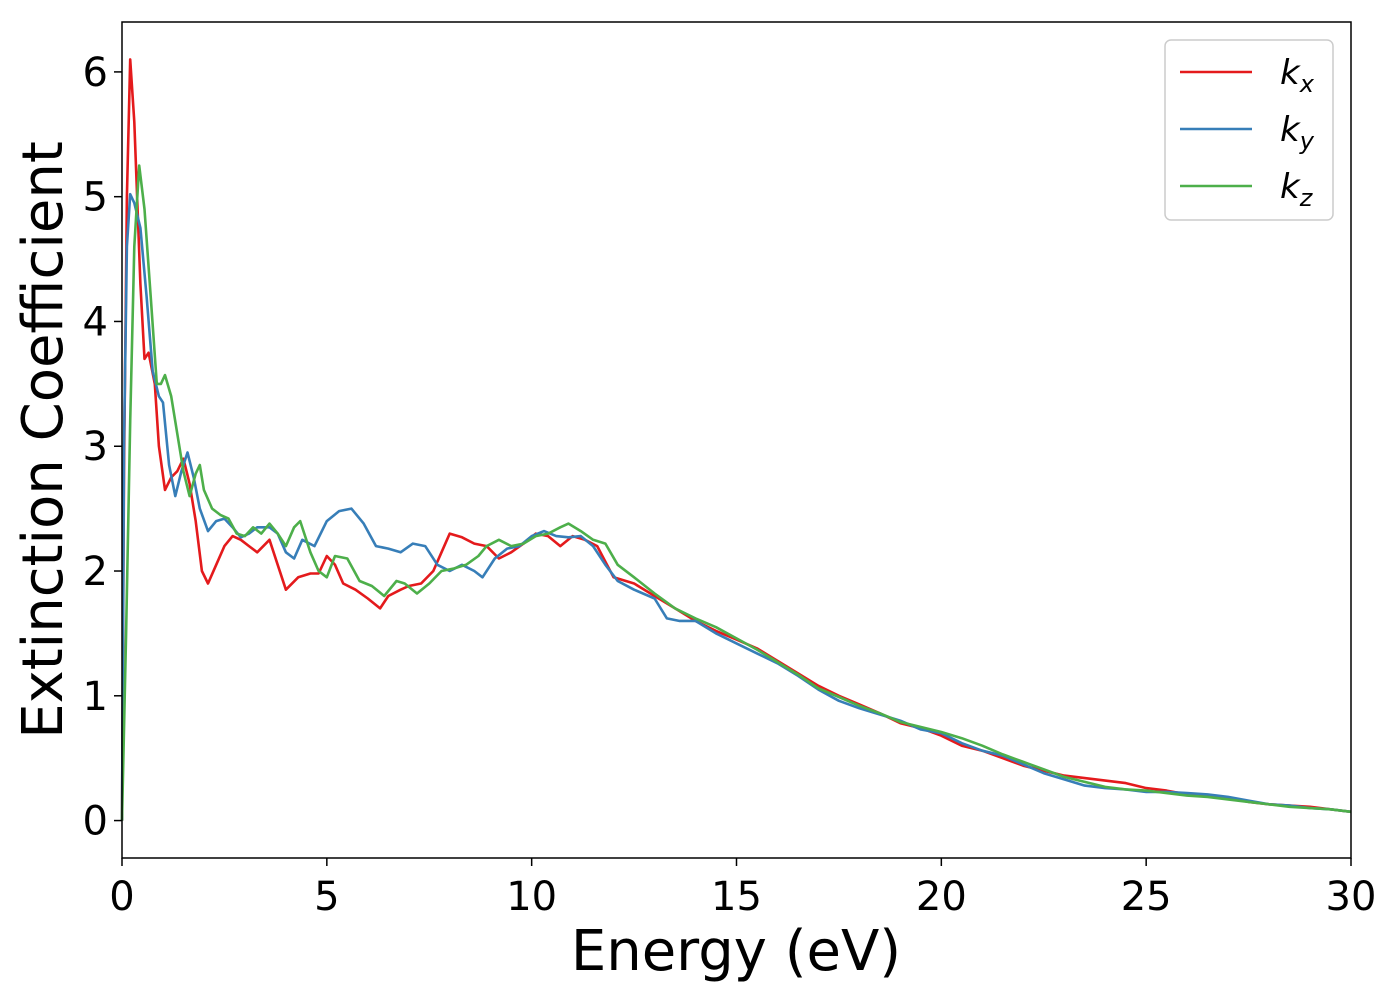 Image resolution: width=1400 pixels, height=1000 pixels. I want to click on y-tick-label: 6, so click(95, 73).